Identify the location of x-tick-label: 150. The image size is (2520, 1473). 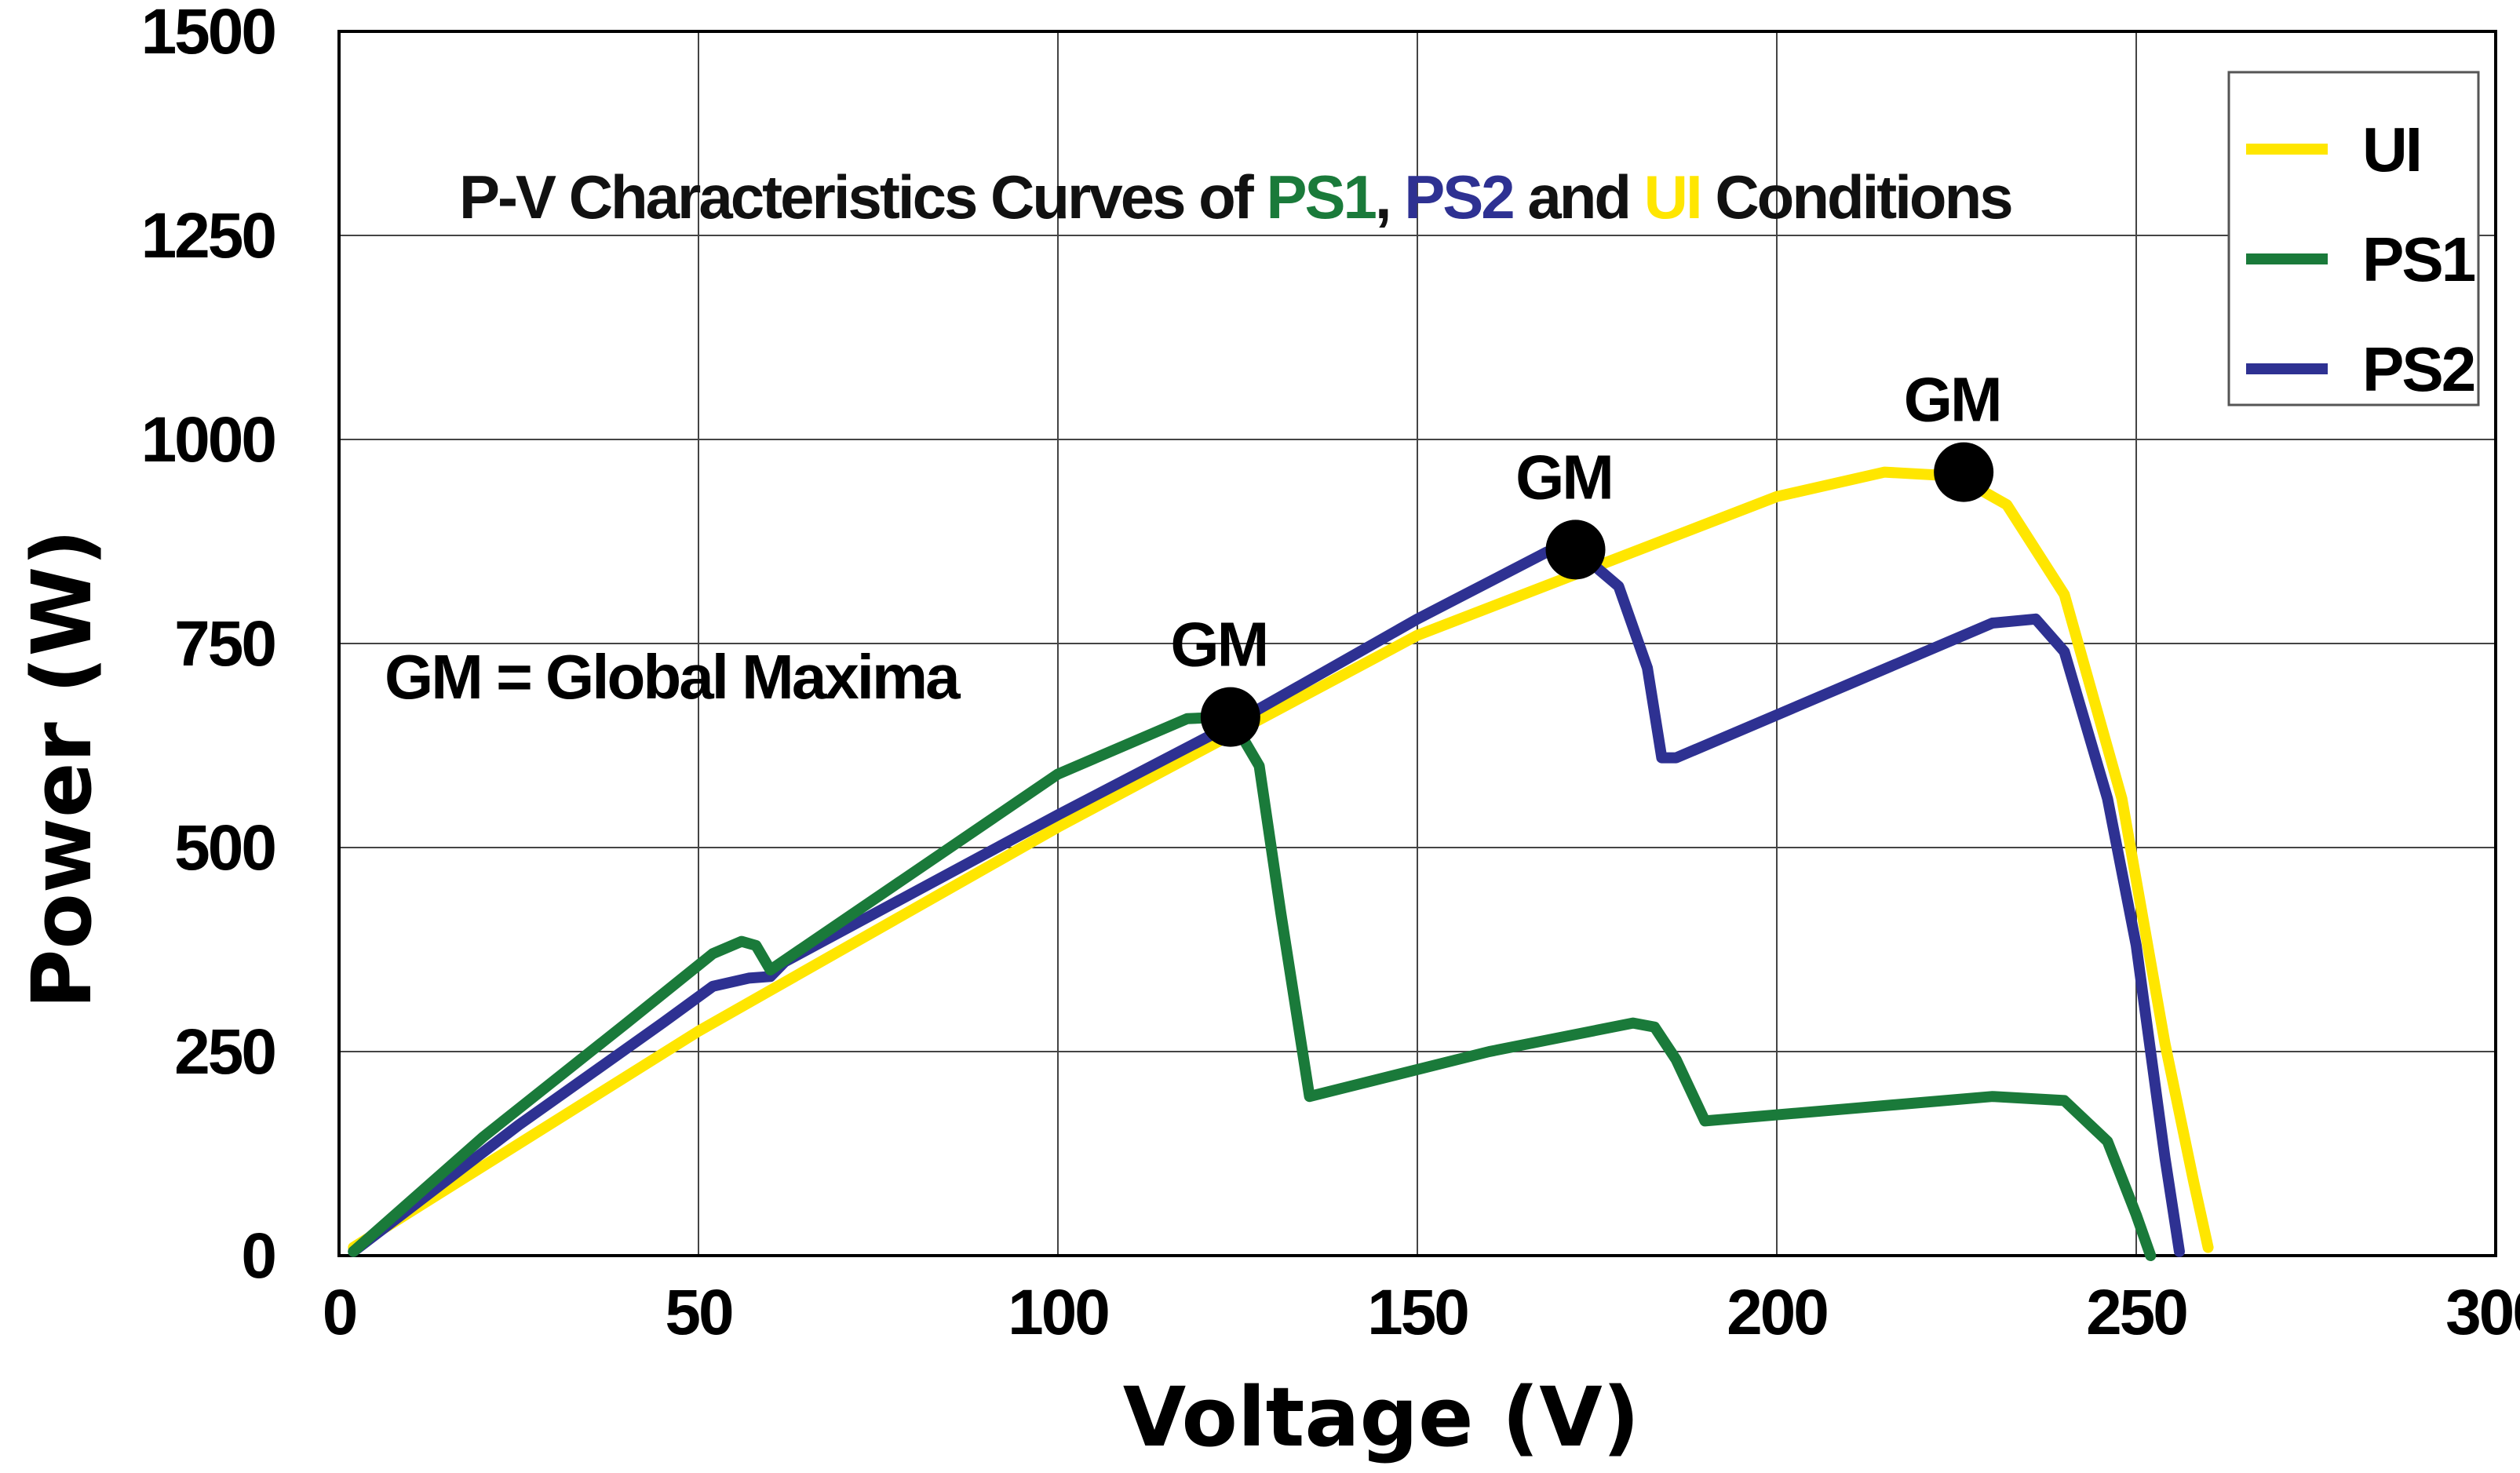
(1417, 1312).